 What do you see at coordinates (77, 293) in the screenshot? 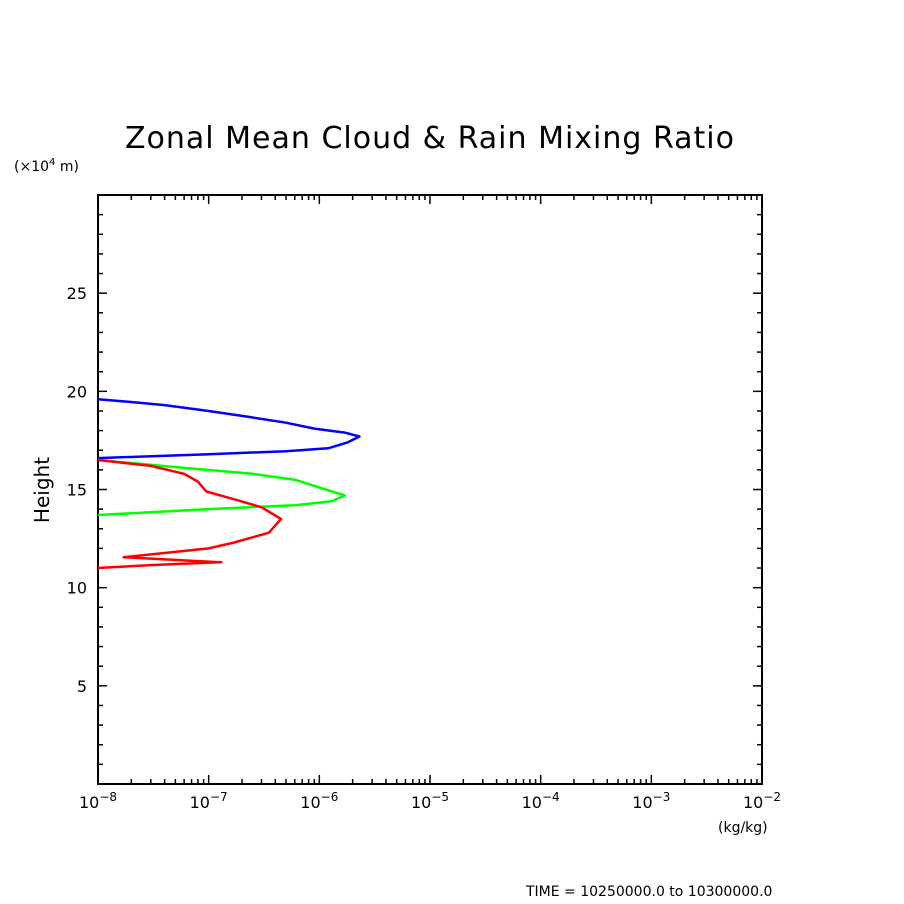
I see `y-tick-label: 25` at bounding box center [77, 293].